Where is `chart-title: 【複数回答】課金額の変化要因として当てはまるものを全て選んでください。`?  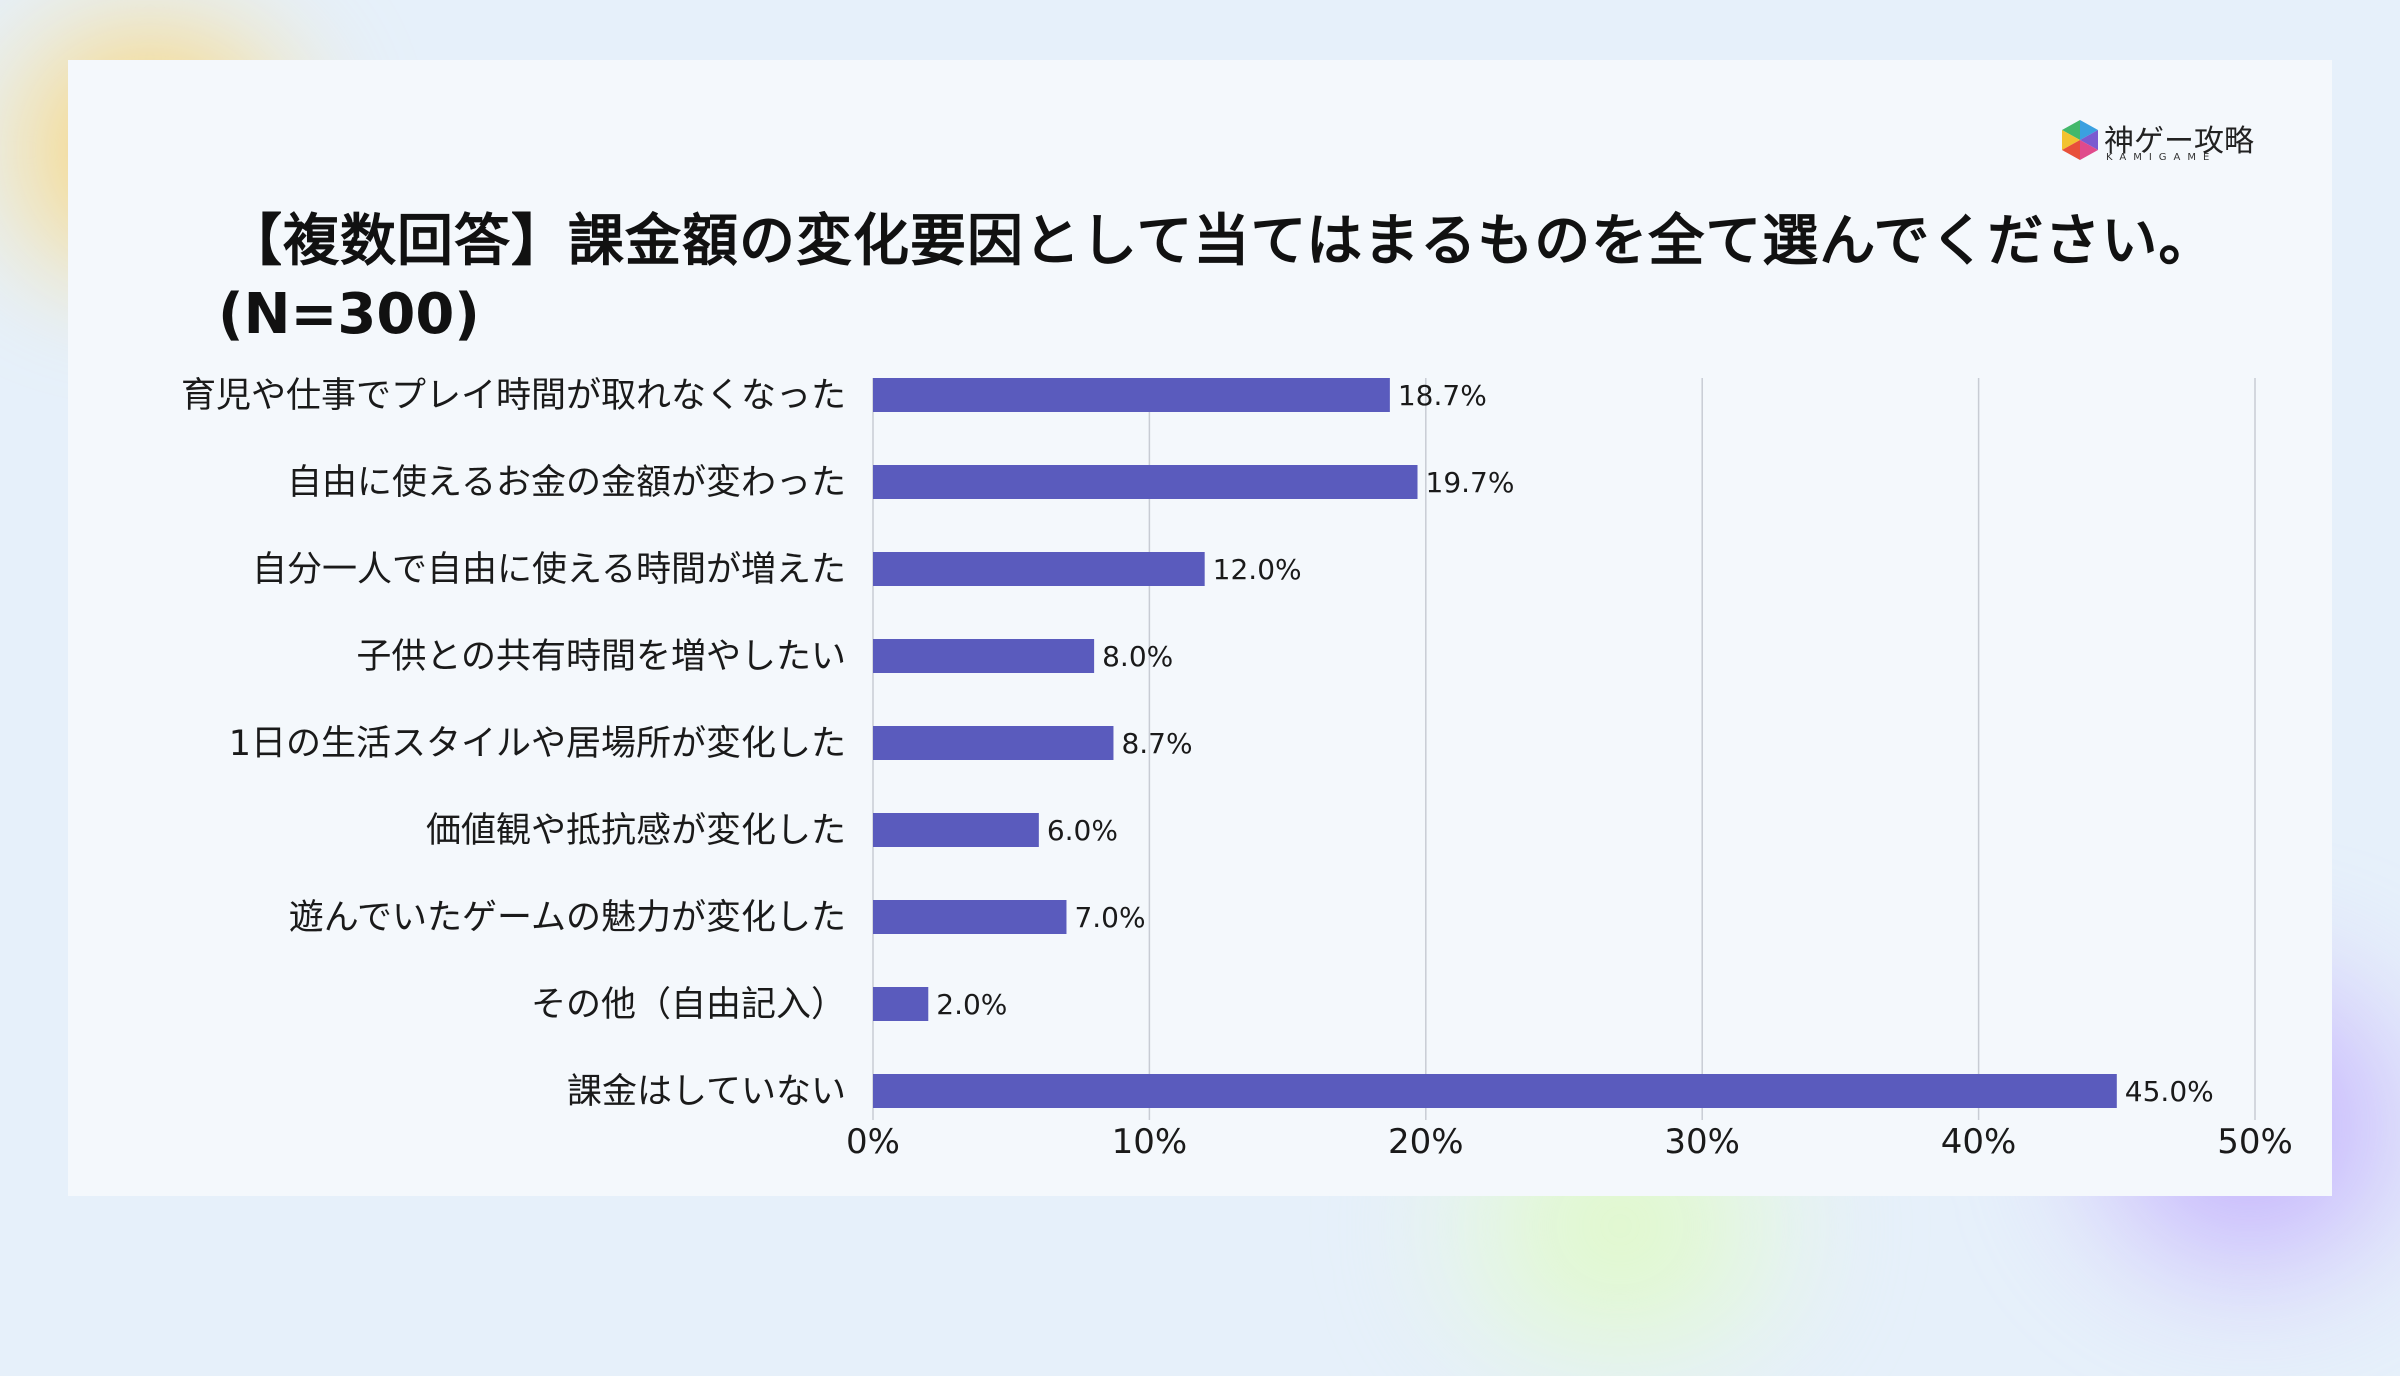
chart-title: 【複数回答】課金額の変化要因として当てはまるものを全て選んでください。 is located at coordinates (1221, 241).